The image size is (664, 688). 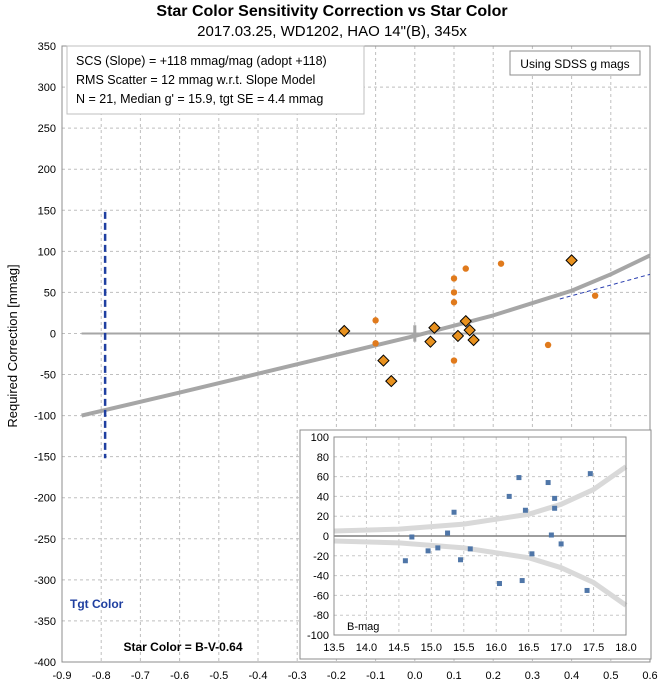 What do you see at coordinates (62, 676) in the screenshot?
I see `x-tick-label: -0.9` at bounding box center [62, 676].